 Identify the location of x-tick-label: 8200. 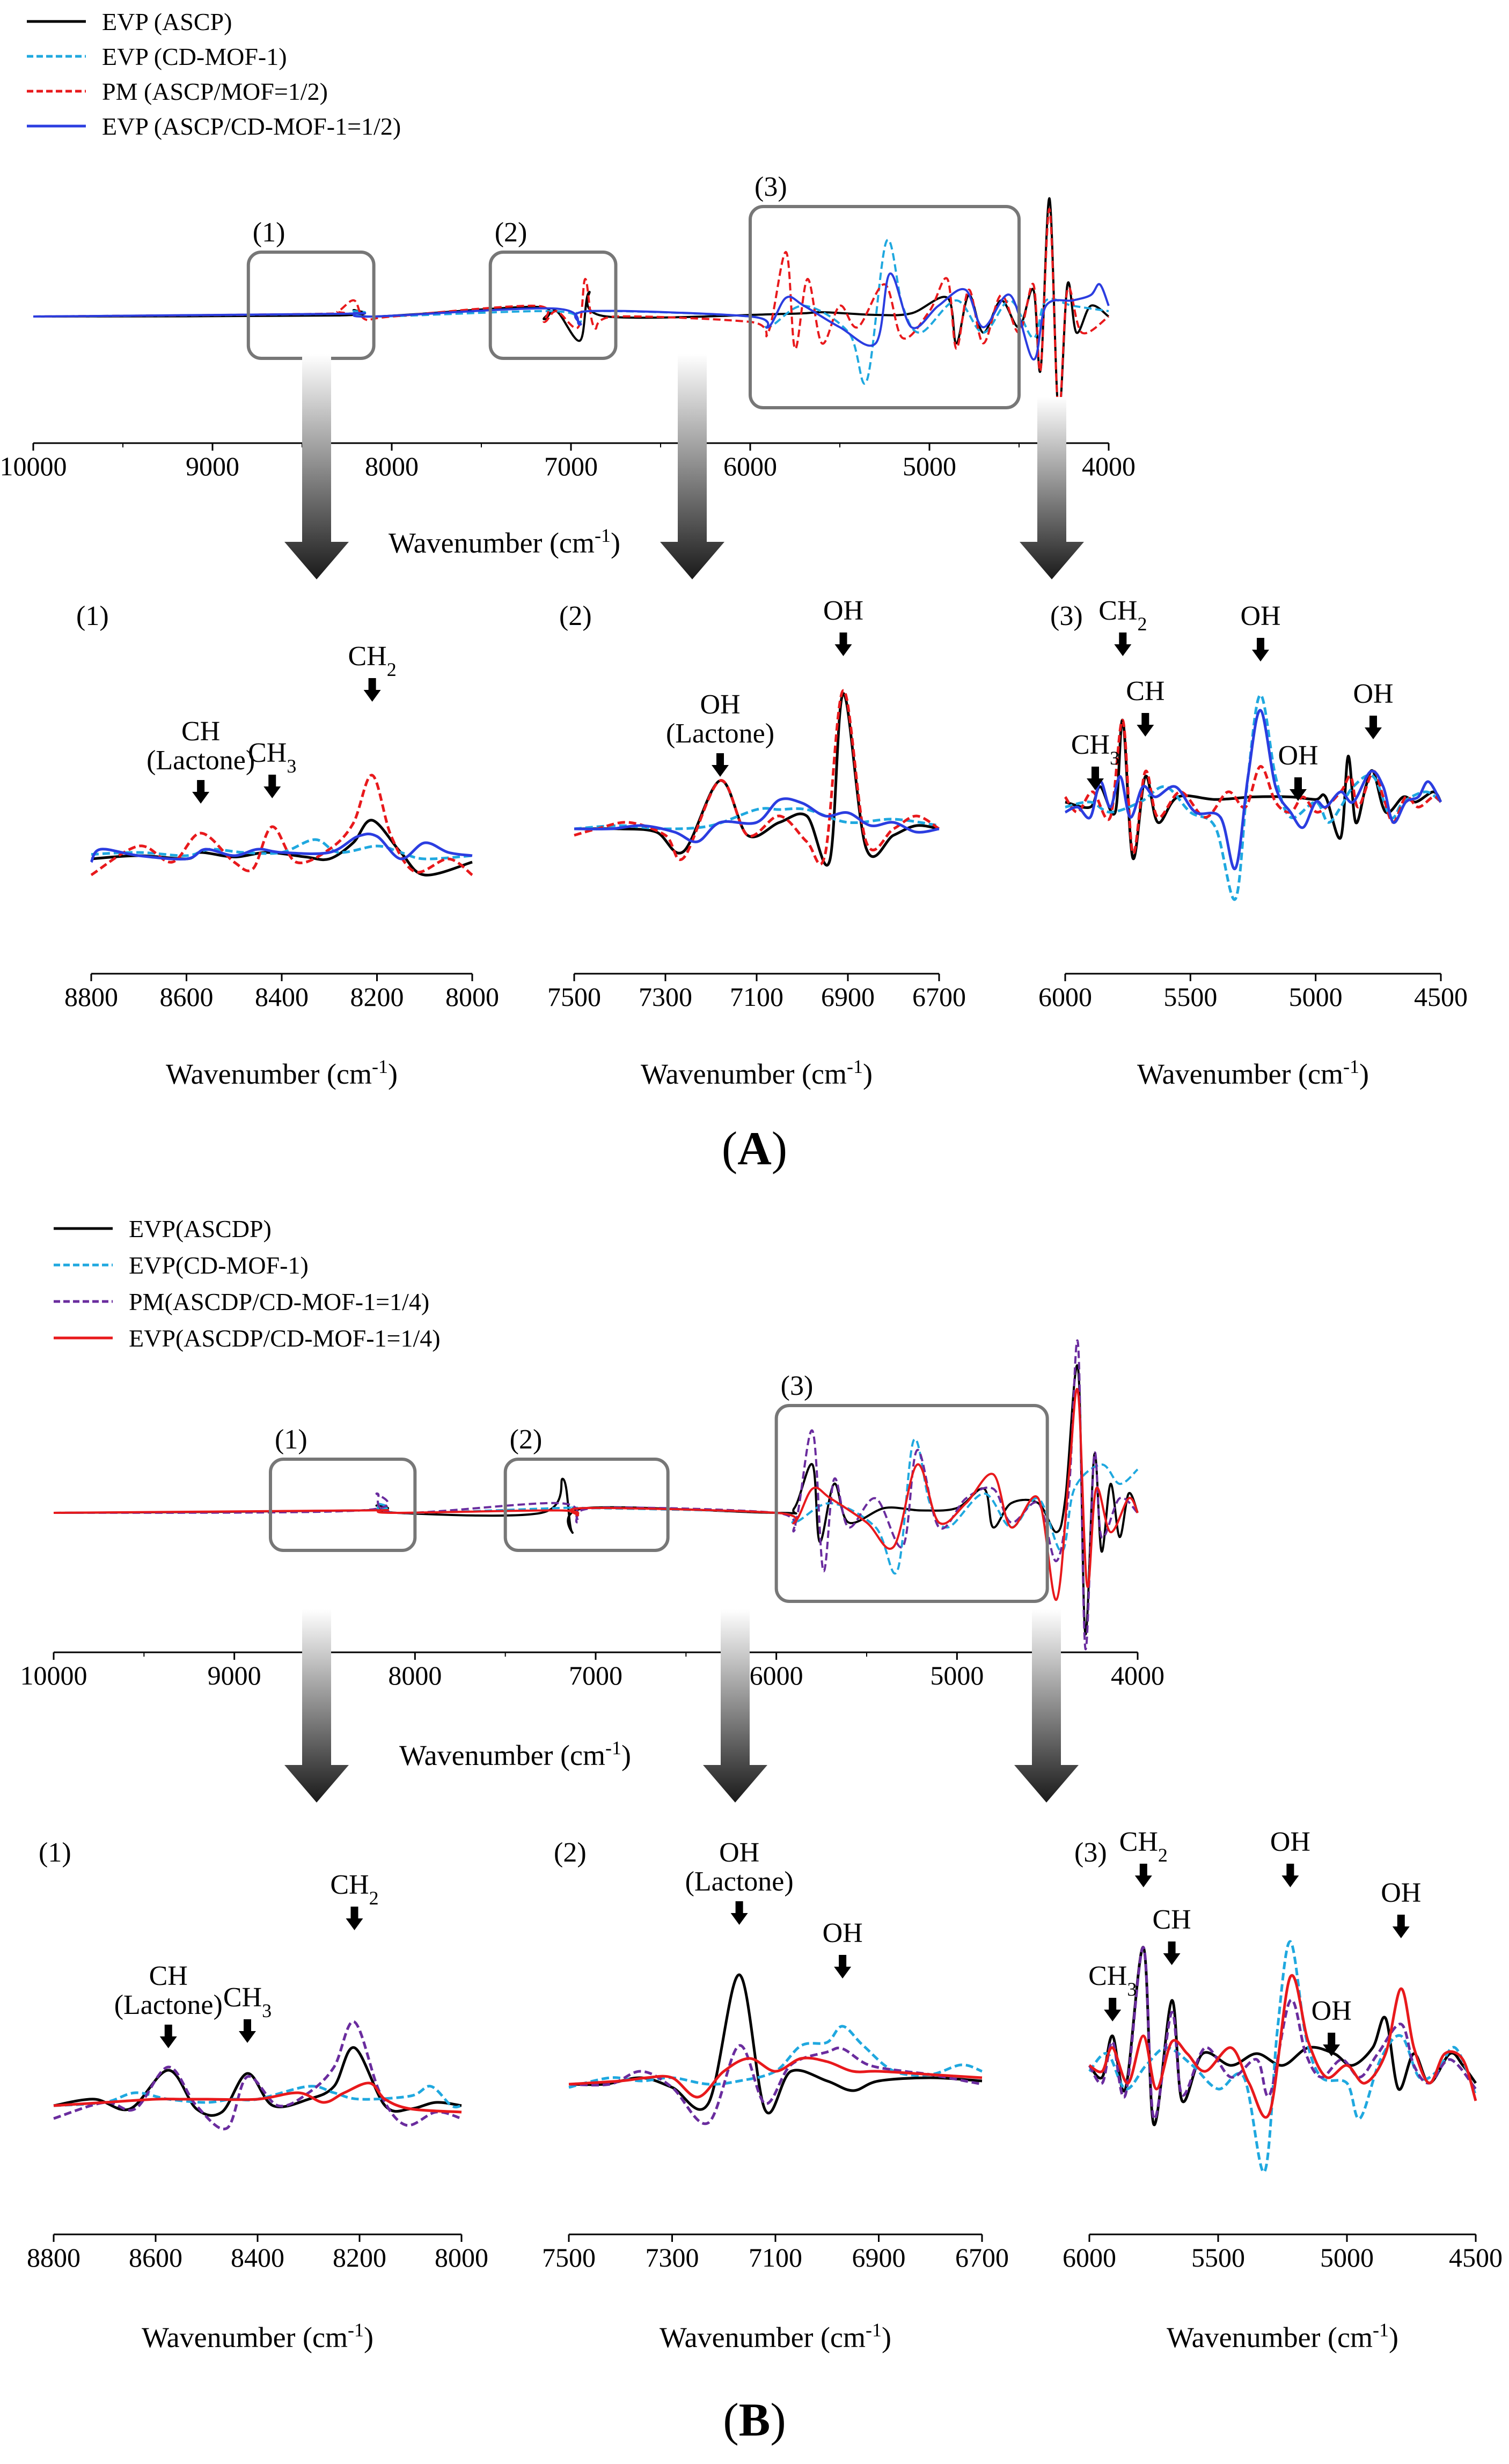
(360, 2257).